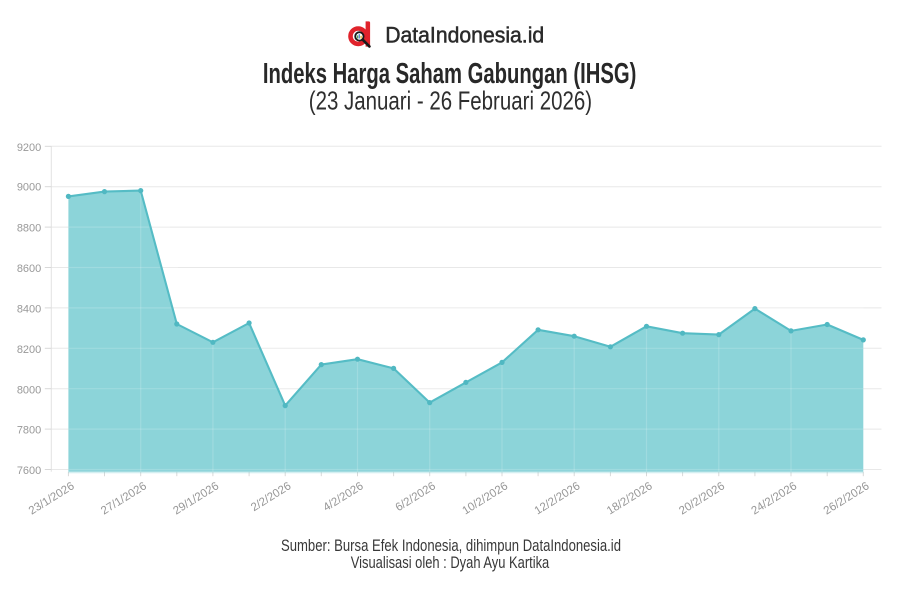 The width and height of the screenshot is (900, 600). What do you see at coordinates (29, 350) in the screenshot?
I see `svg-text: 8200` at bounding box center [29, 350].